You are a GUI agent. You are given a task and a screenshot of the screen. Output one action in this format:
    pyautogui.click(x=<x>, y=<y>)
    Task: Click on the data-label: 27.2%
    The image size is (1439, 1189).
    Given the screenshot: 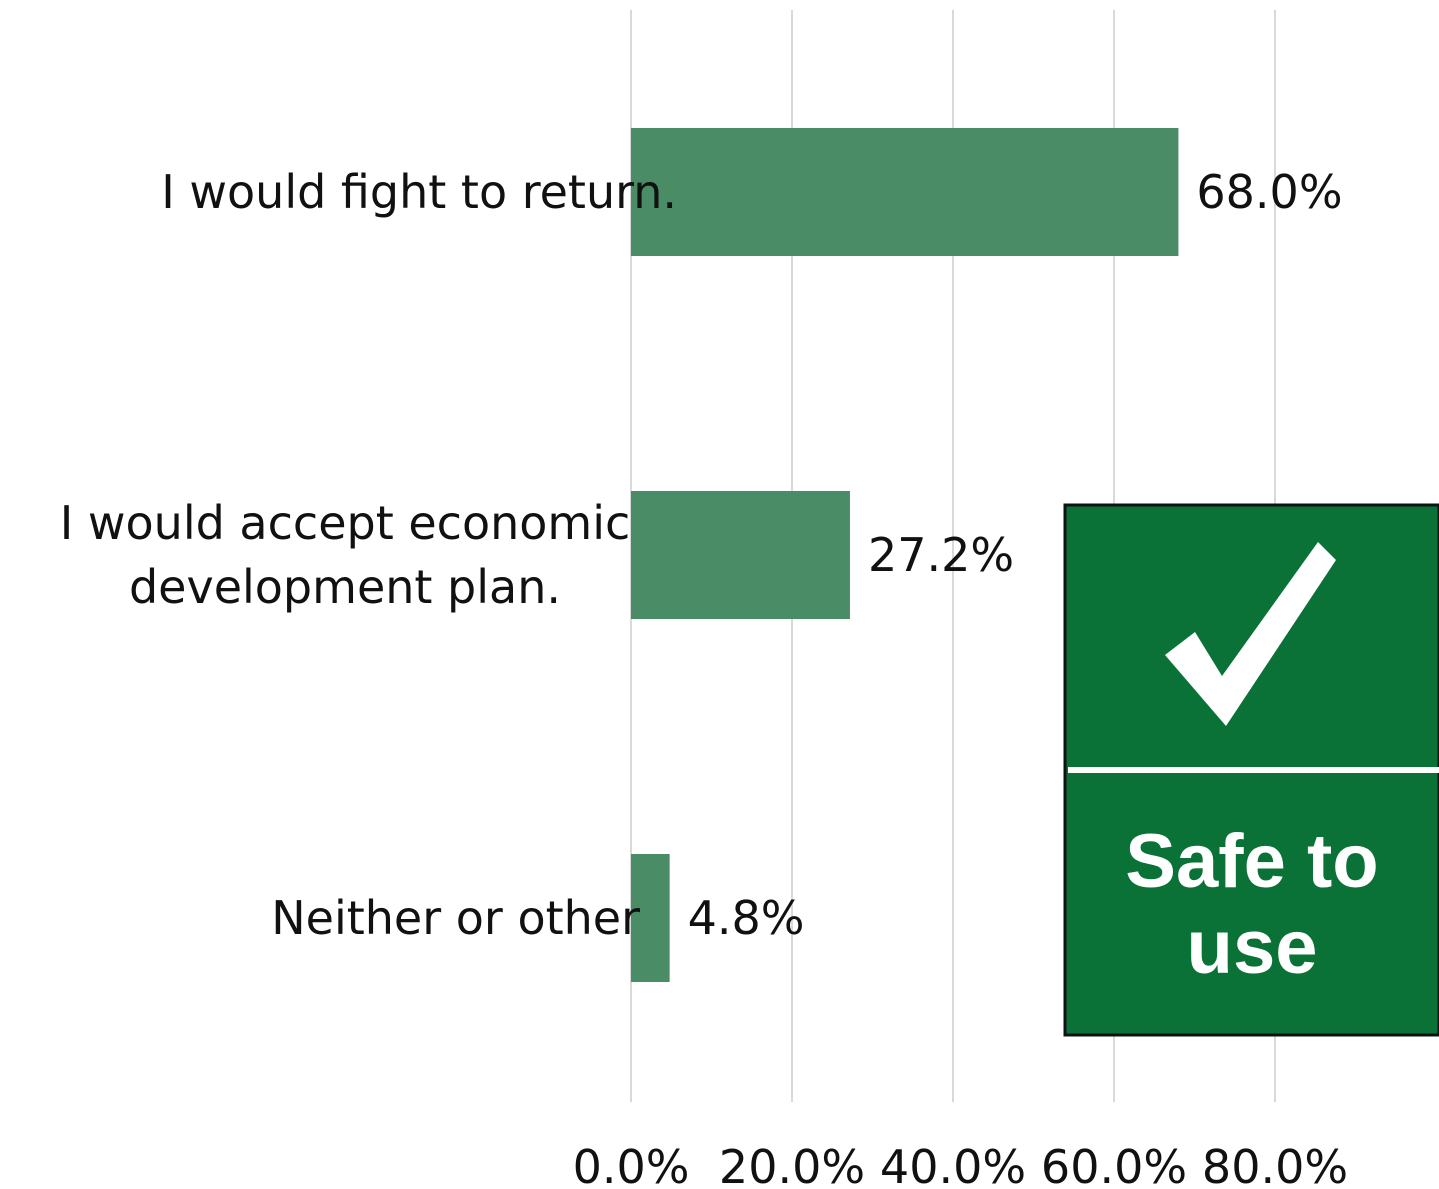 What is the action you would take?
    pyautogui.click(x=941, y=555)
    